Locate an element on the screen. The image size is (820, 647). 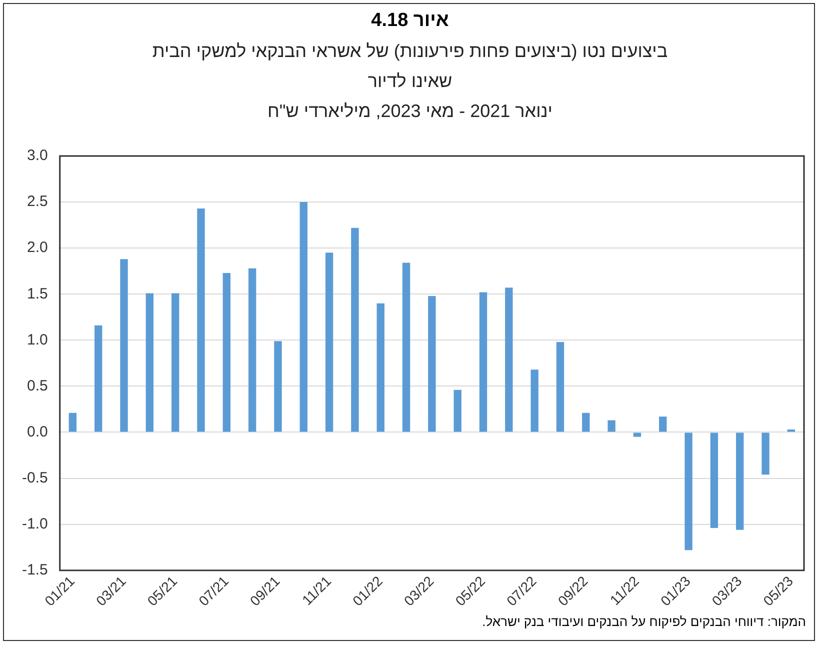
text: המקור: דיווחי הבנקים לפיקוח על הבנקים ועיבודי בנק ישראל. is located at coordinates (644, 621).